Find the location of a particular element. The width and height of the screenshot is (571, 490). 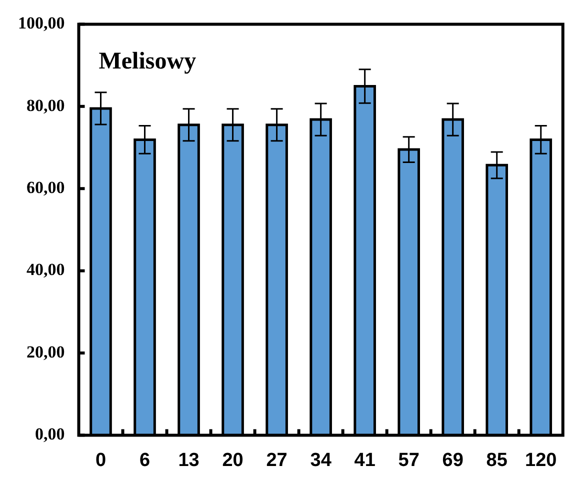

x-tick-label: 41 is located at coordinates (365, 460).